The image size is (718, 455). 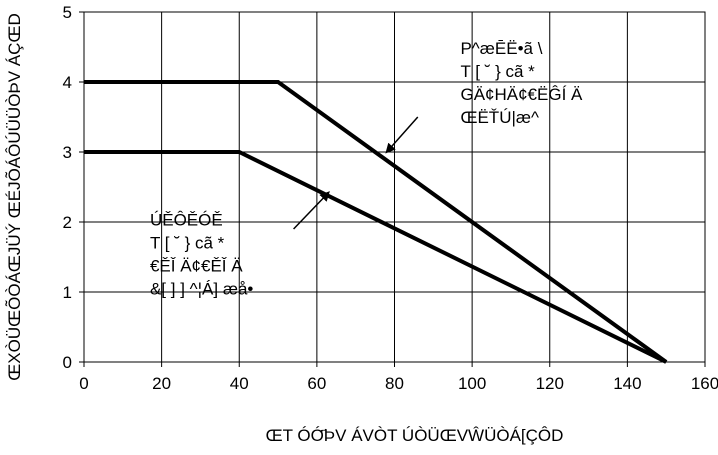 I want to click on annotation-0-line-1: T [ ˘ } cã *, so click(x=497, y=71).